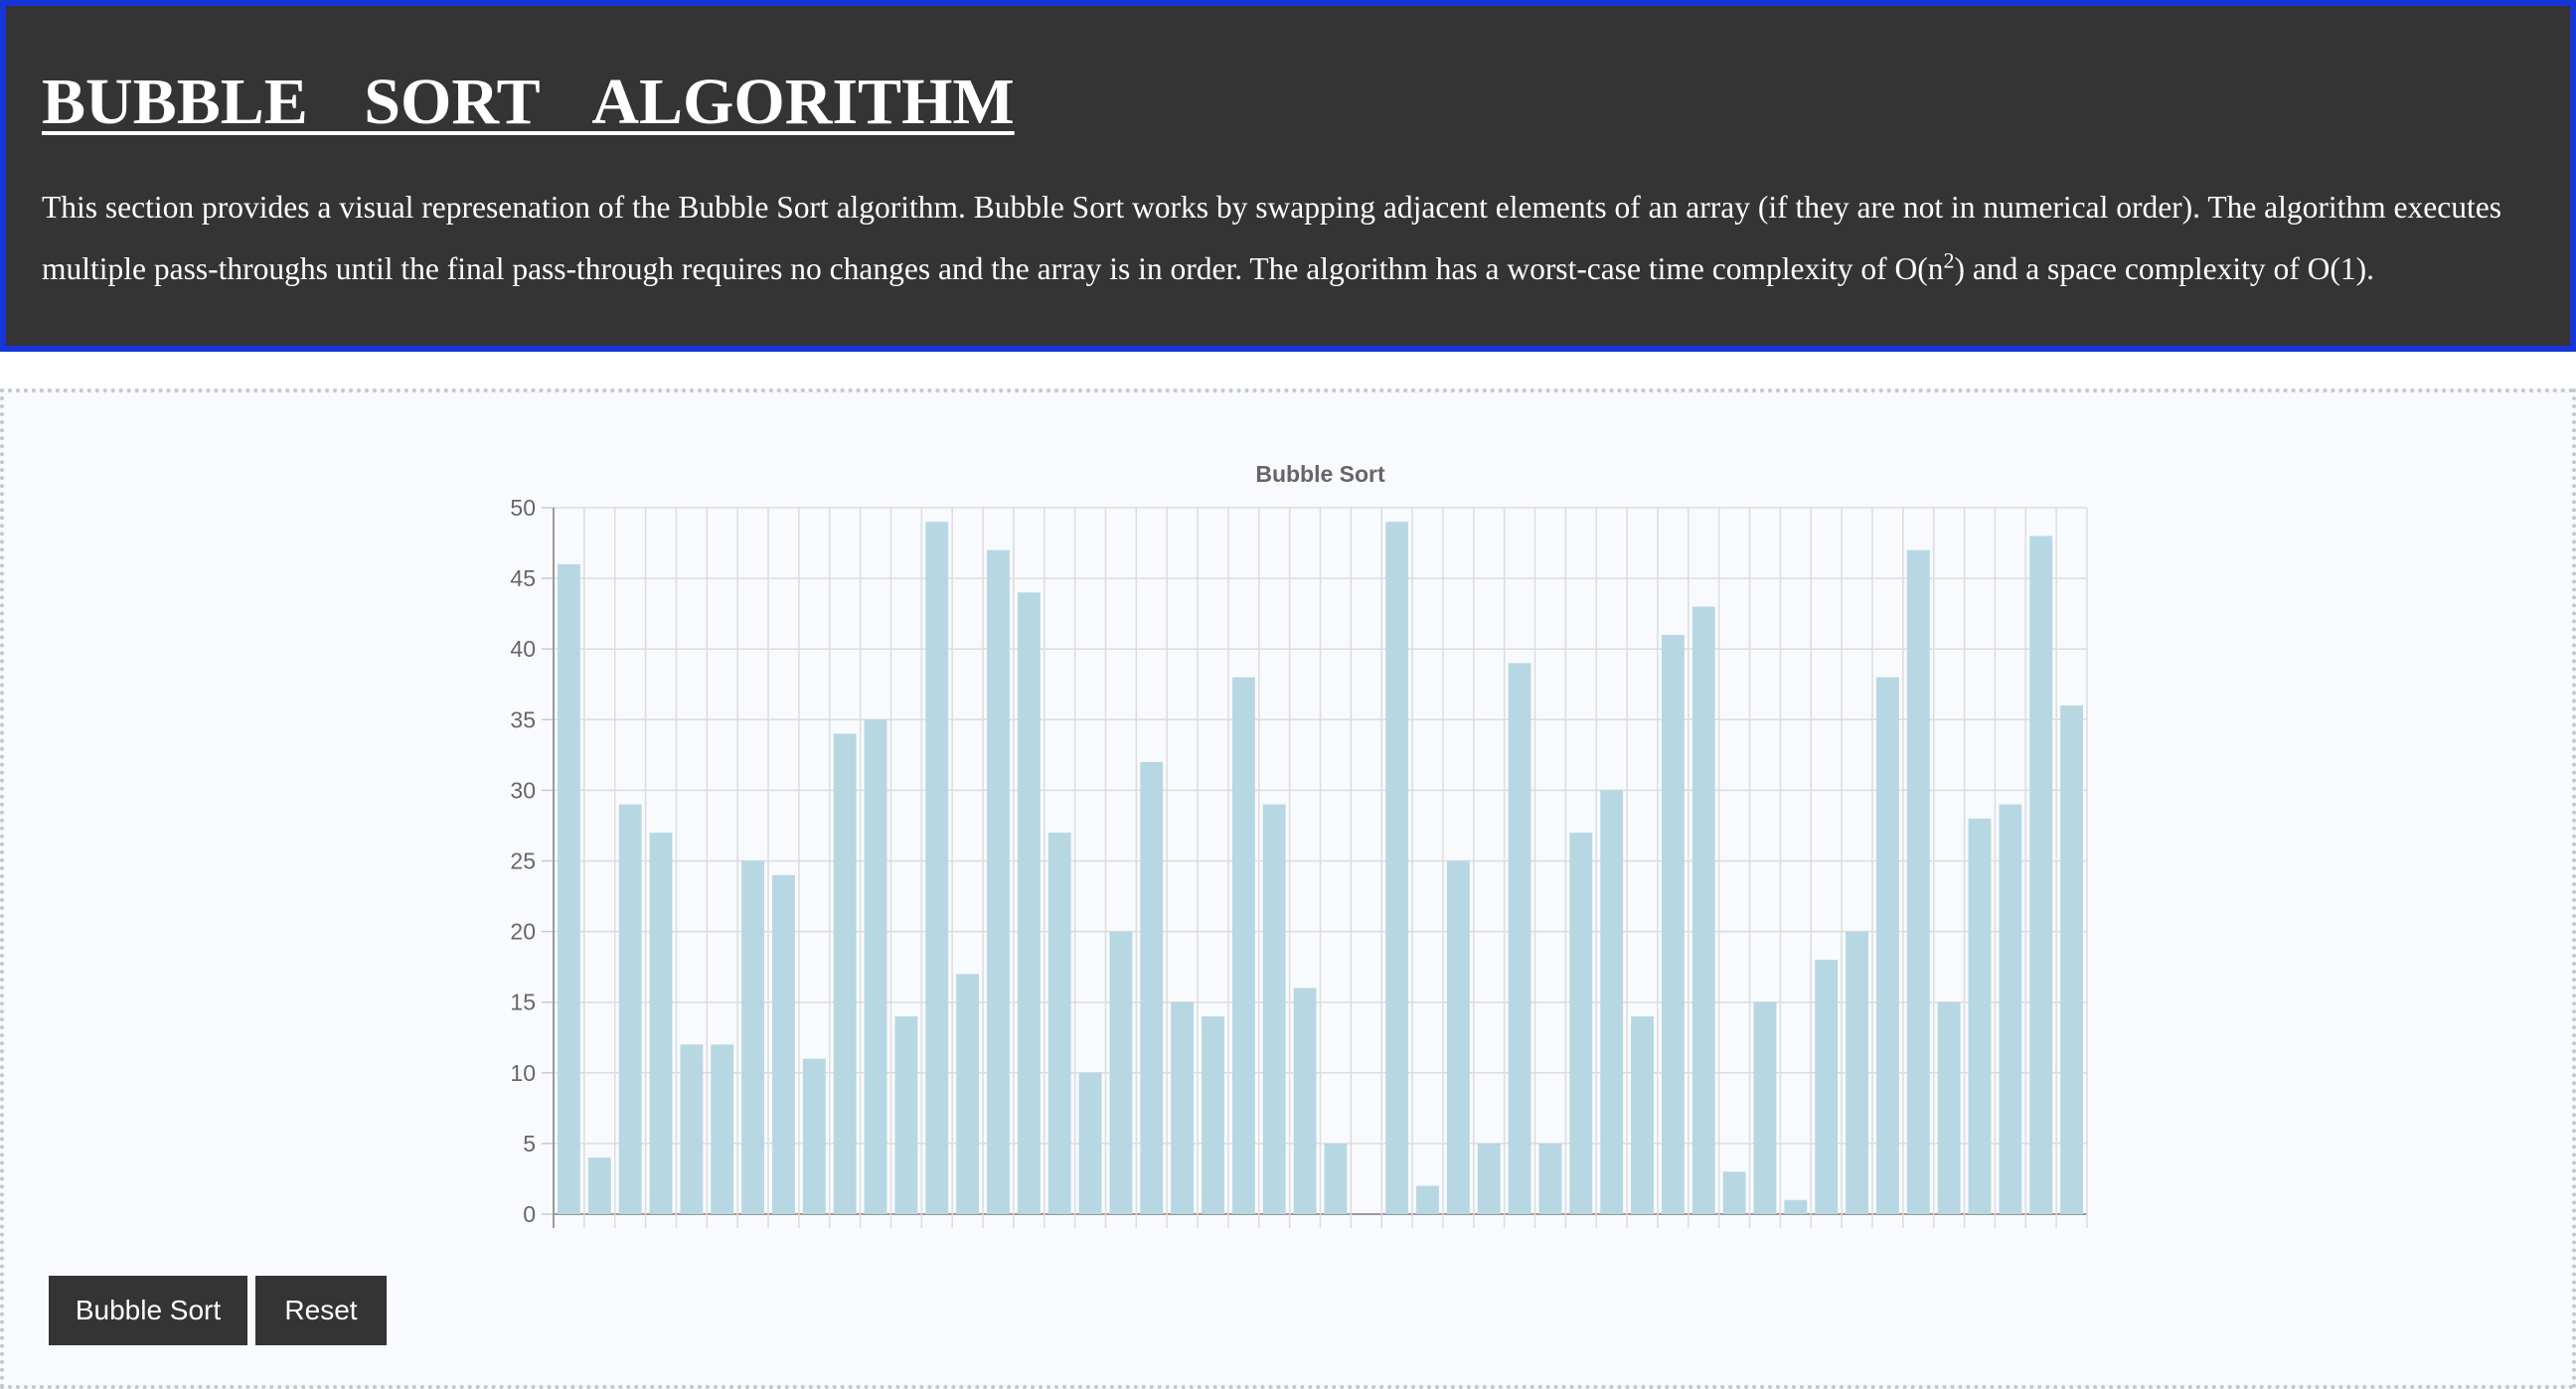  Describe the element at coordinates (2164, 268) in the screenshot. I see `description-part-2: ) and a space complexity of O(1).` at that location.